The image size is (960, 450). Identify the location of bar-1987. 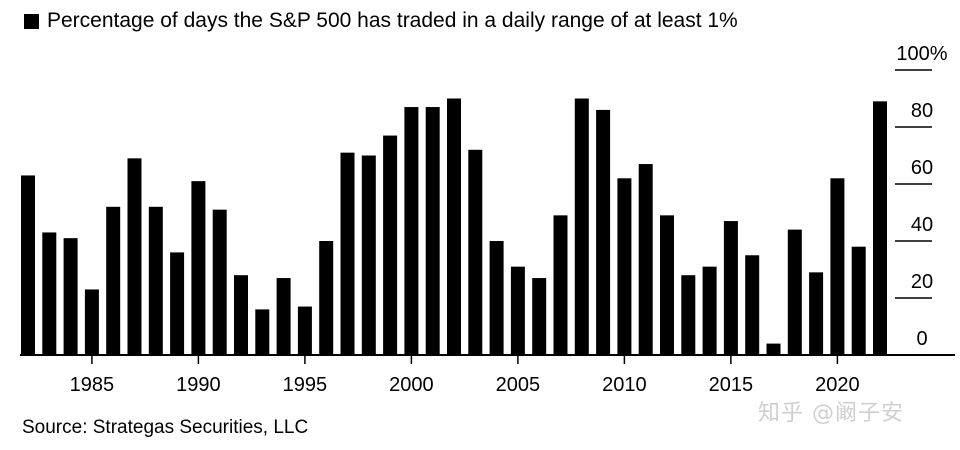
(134, 256).